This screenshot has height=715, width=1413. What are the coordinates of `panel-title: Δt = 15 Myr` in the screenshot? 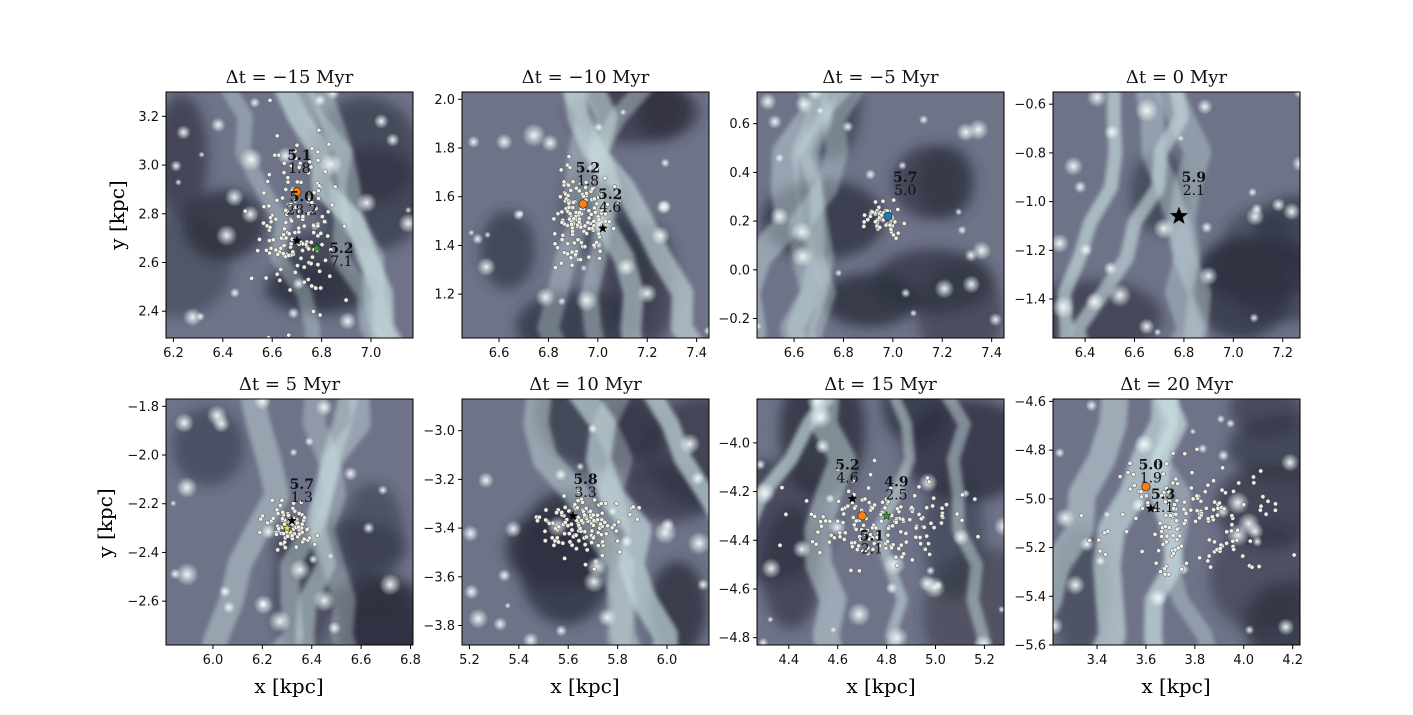 It's located at (880, 384).